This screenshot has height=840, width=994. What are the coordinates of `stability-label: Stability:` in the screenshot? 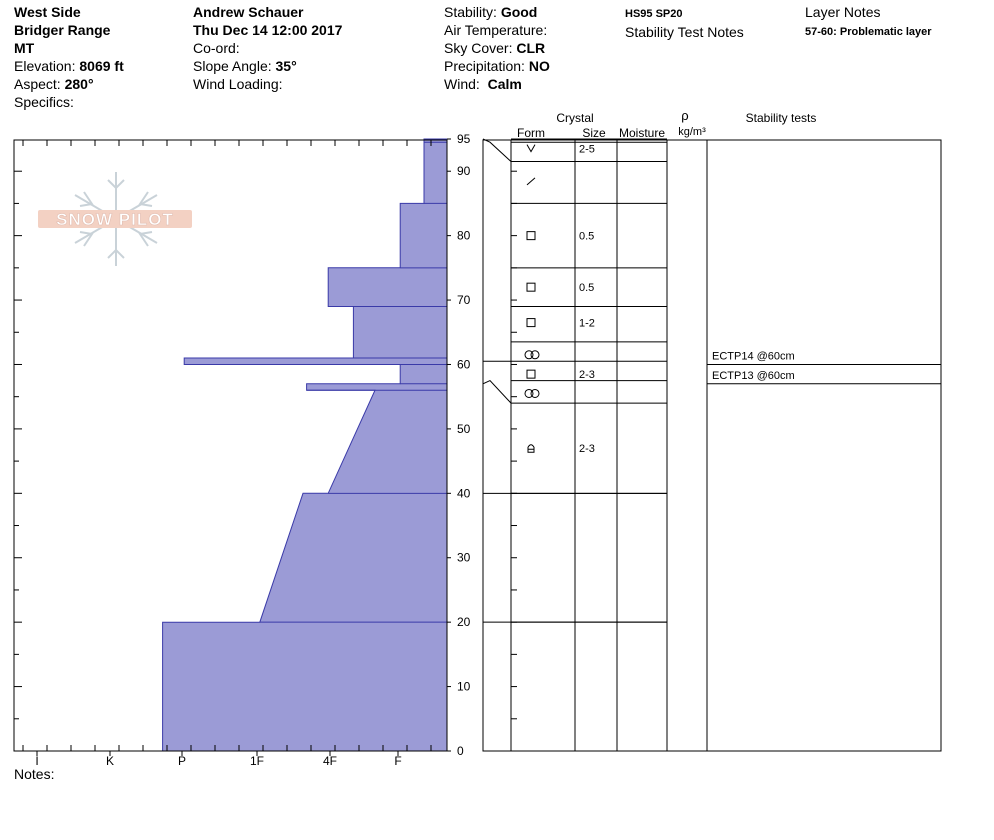 It's located at (470, 12).